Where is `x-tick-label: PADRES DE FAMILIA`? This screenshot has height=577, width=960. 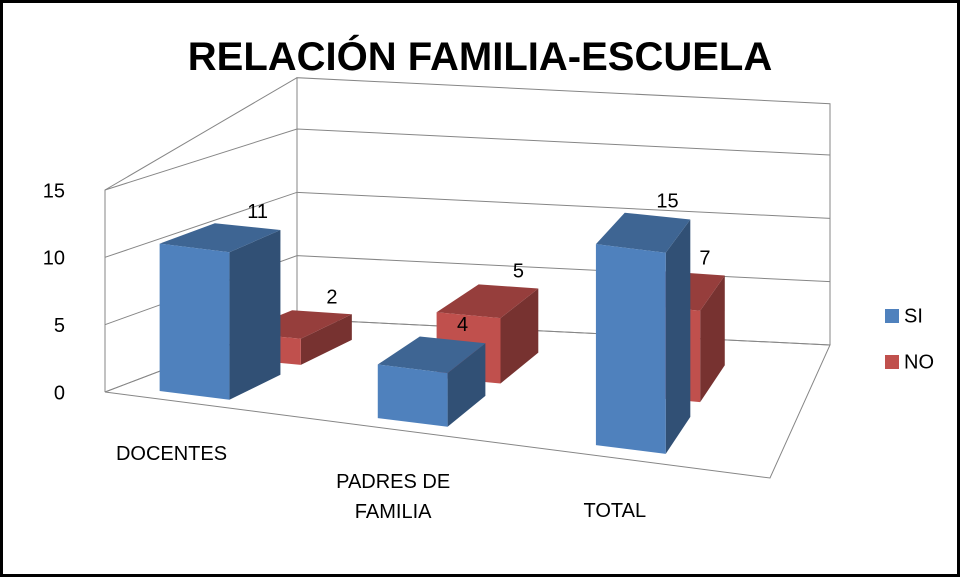 x-tick-label: PADRES DE FAMILIA is located at coordinates (393, 497).